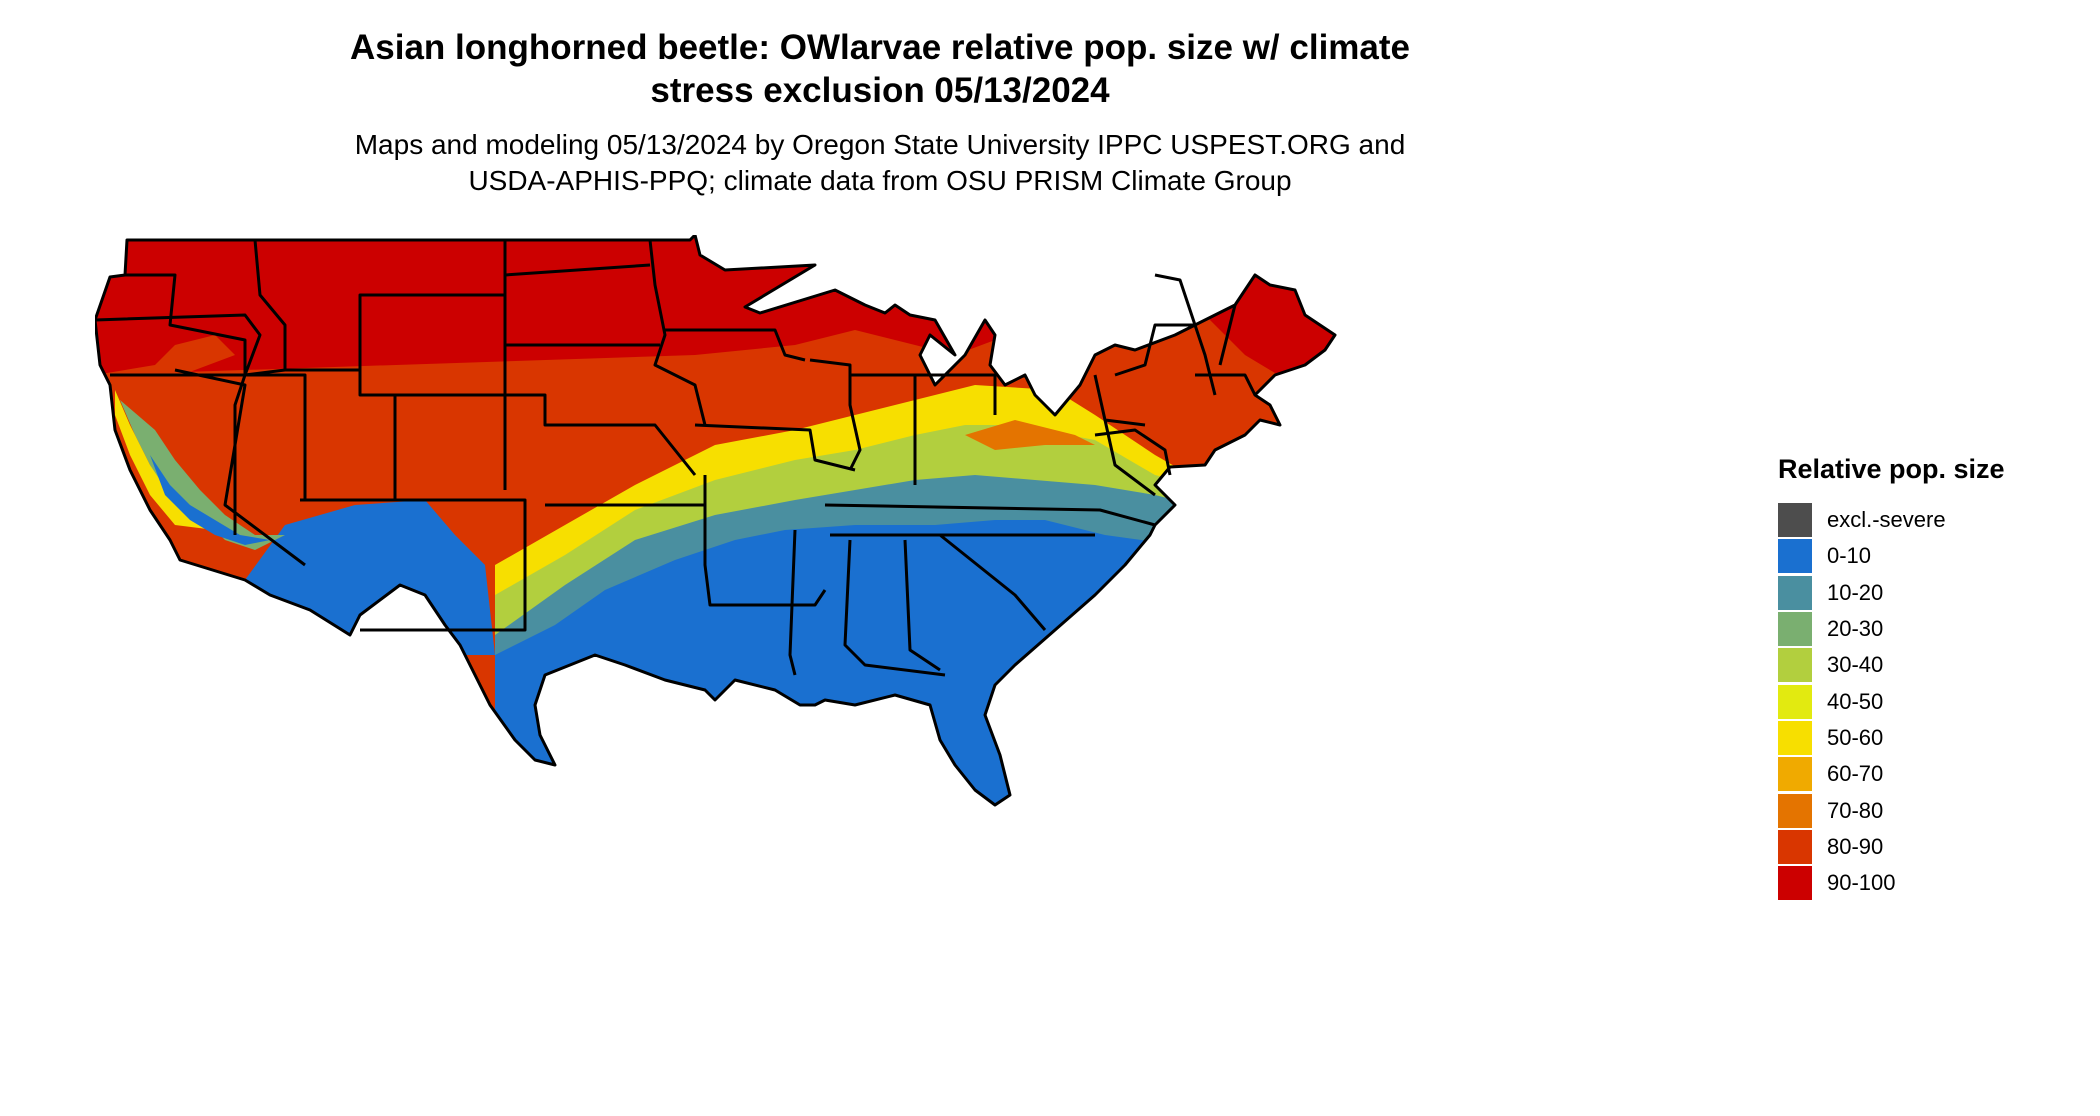  What do you see at coordinates (1855, 737) in the screenshot?
I see `legend-label: 50-60` at bounding box center [1855, 737].